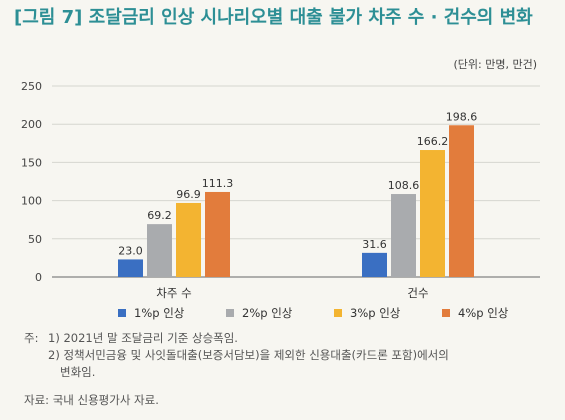 The height and width of the screenshot is (420, 565). What do you see at coordinates (91, 400) in the screenshot?
I see `source-note: 자료: 국내 신용평가사 자료.` at bounding box center [91, 400].